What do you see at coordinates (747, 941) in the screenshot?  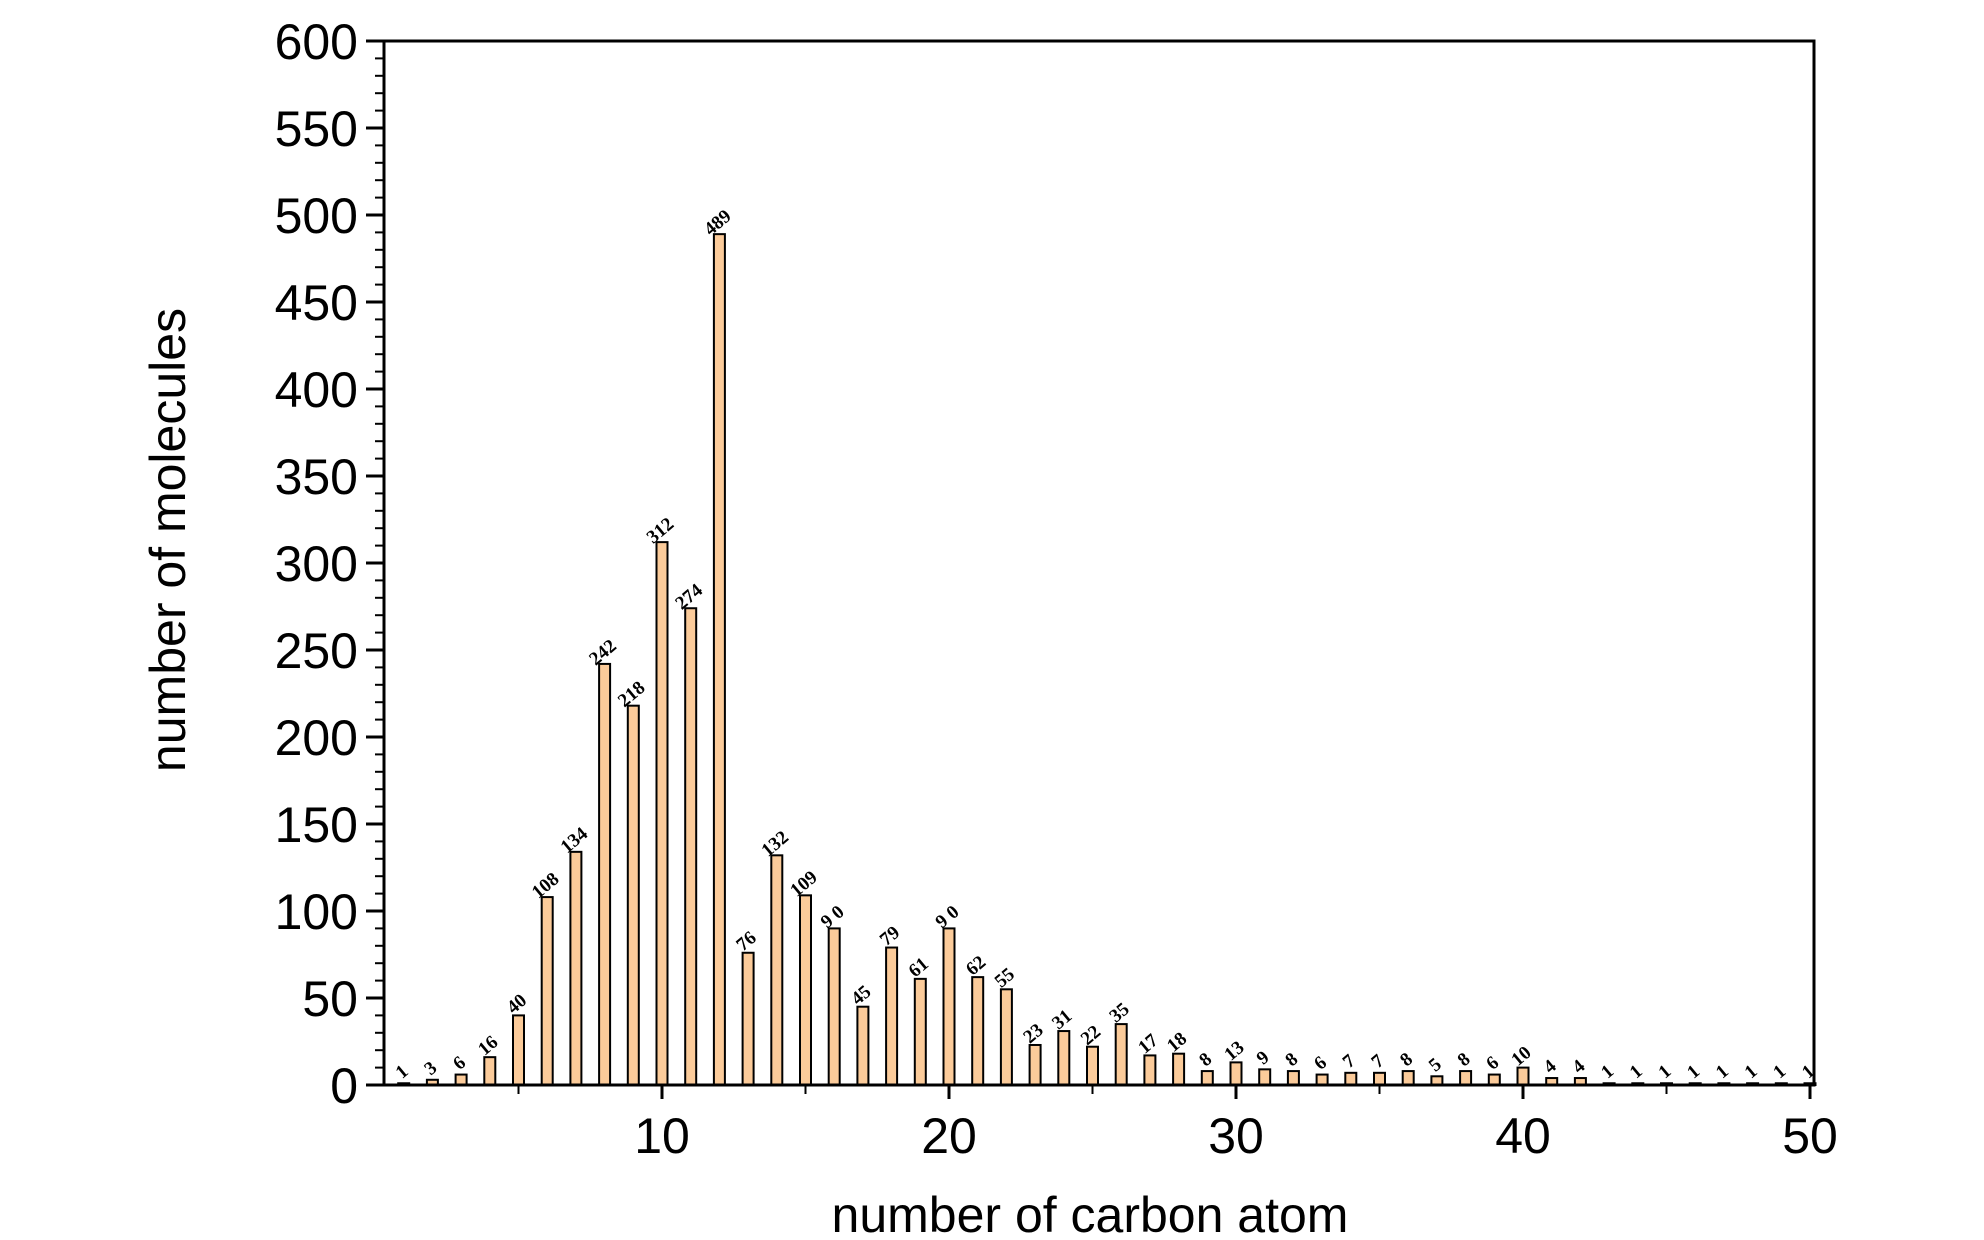 I see `data-label: 76` at bounding box center [747, 941].